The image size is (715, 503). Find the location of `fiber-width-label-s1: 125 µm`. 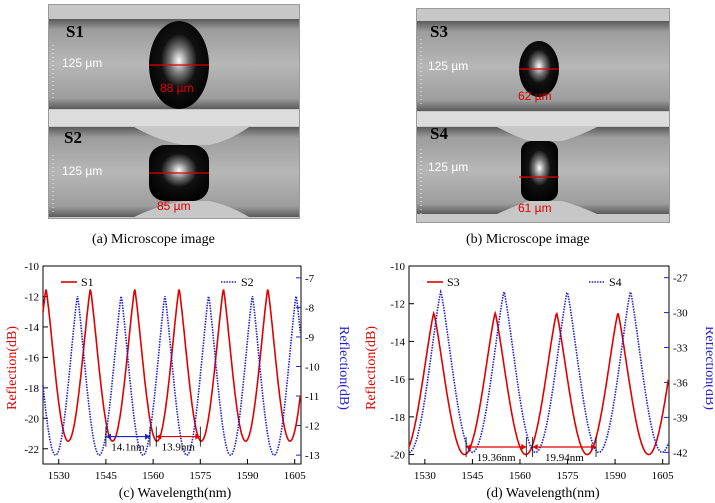

fiber-width-label-s1: 125 µm is located at coordinates (82, 63).